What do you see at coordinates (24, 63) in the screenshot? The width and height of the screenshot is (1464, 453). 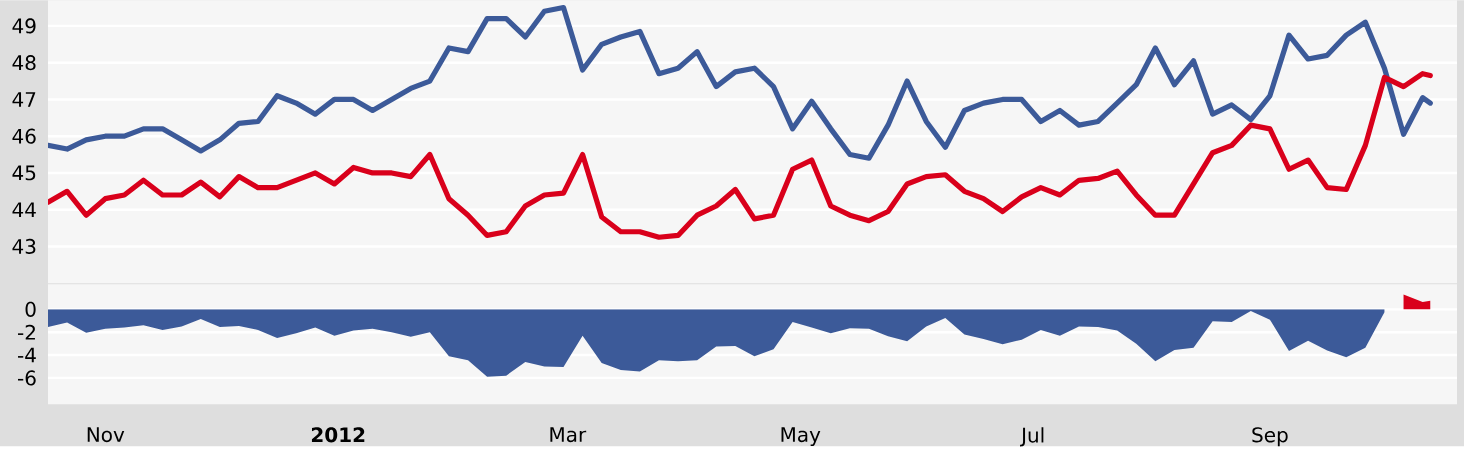 I see `y-tick-label: 48` at bounding box center [24, 63].